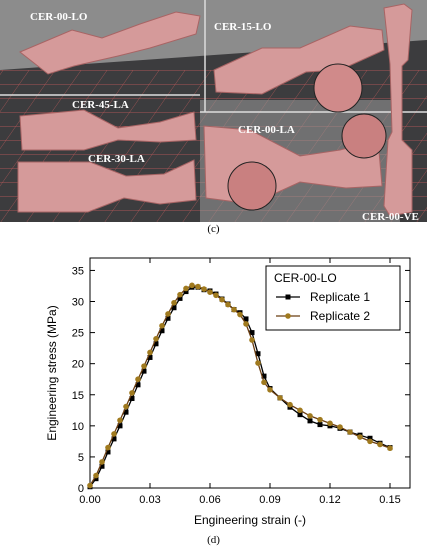 This screenshot has width=427, height=550. I want to click on specimen-label: CER-15-LO, so click(243, 27).